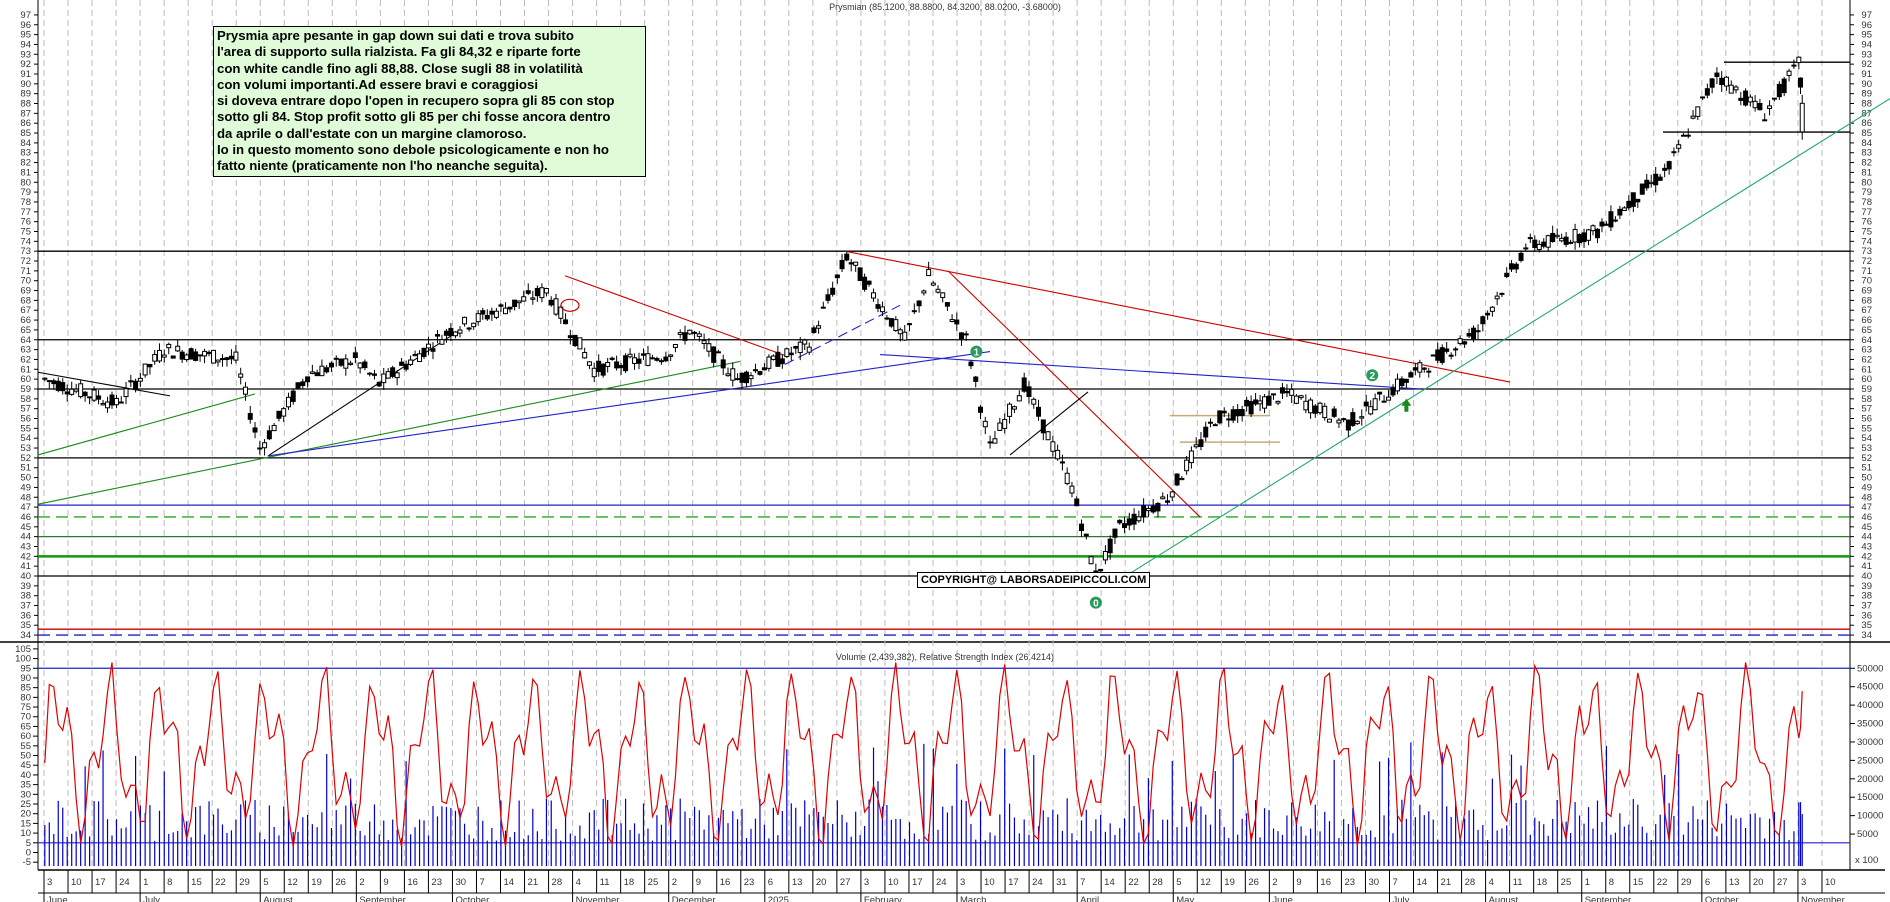  What do you see at coordinates (25, 212) in the screenshot?
I see `svg-text: 77` at bounding box center [25, 212].